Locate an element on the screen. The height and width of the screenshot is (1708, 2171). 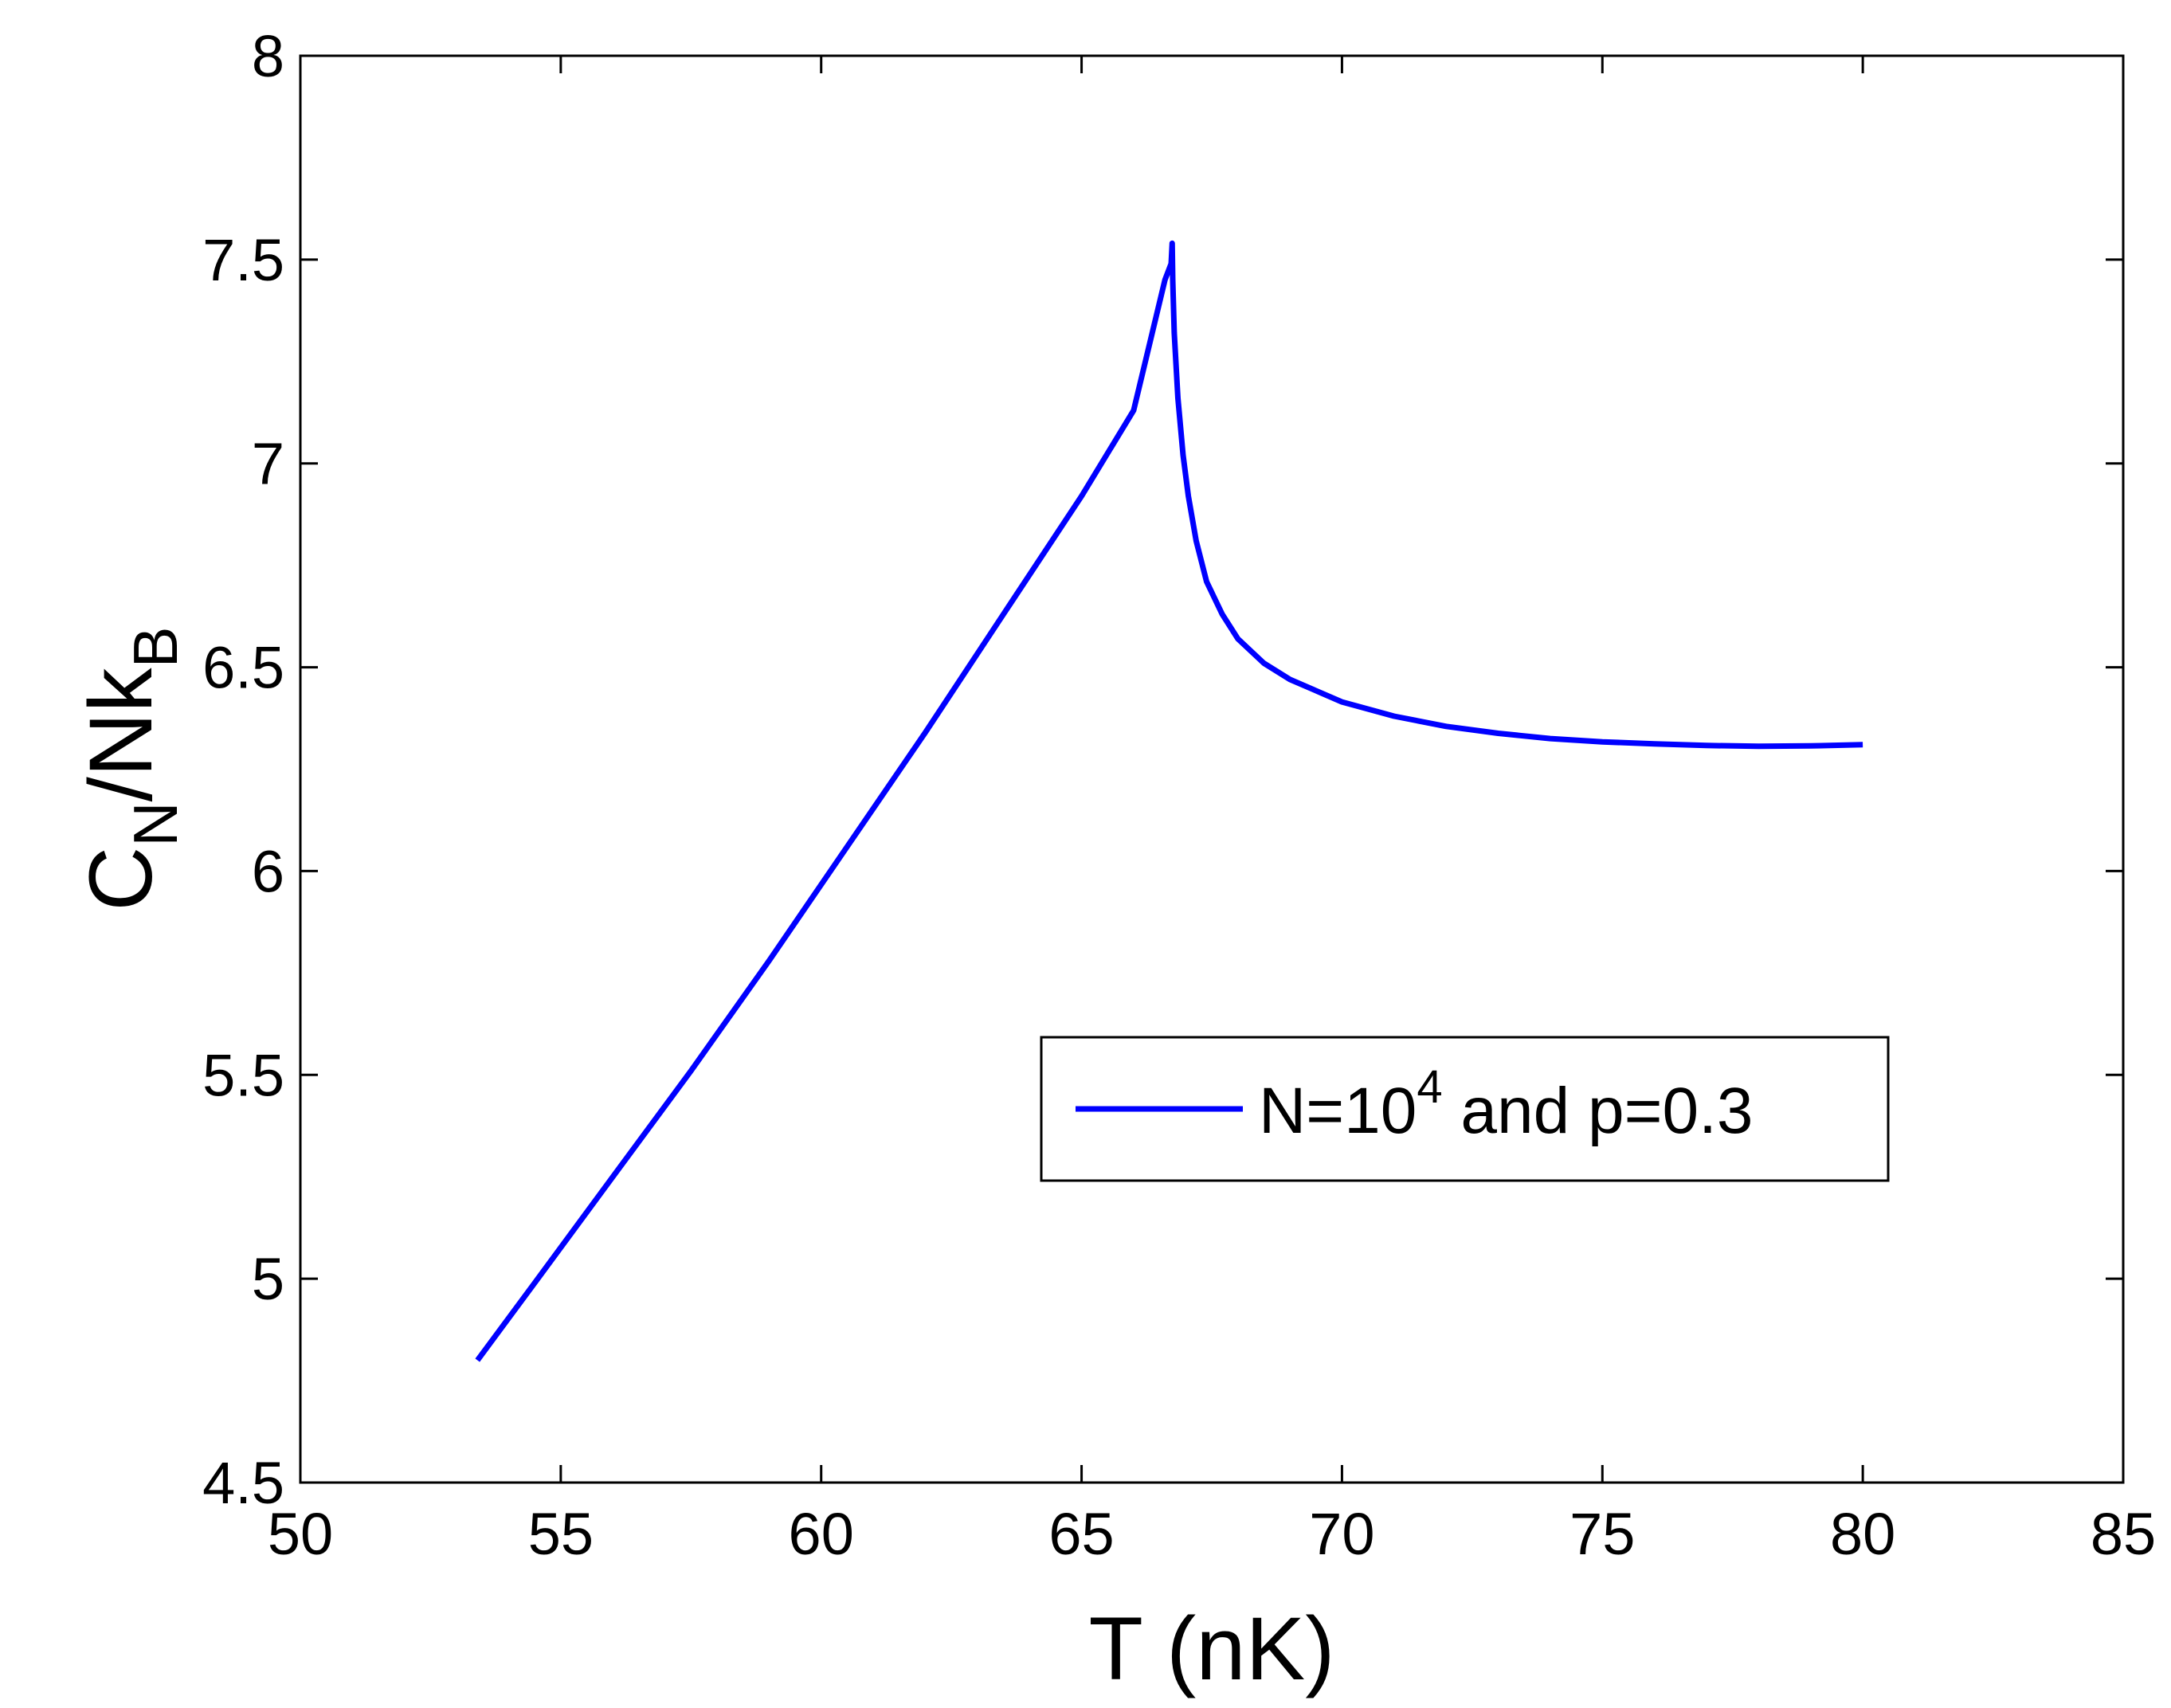
y-label-main: C is located at coordinates (121, 879).